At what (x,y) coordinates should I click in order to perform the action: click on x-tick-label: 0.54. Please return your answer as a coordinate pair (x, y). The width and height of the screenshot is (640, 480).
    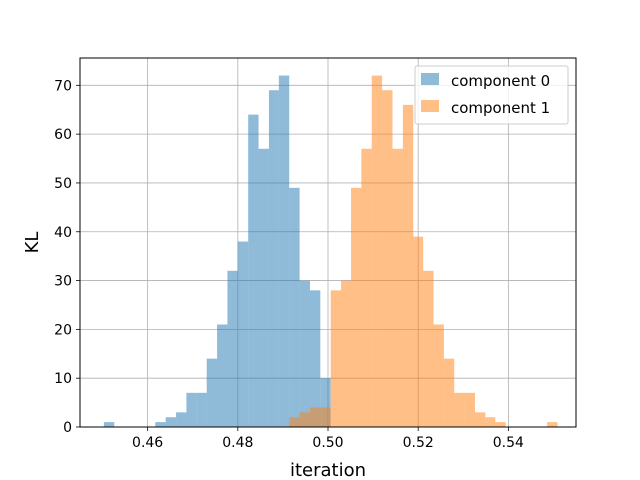
    Looking at the image, I should click on (508, 443).